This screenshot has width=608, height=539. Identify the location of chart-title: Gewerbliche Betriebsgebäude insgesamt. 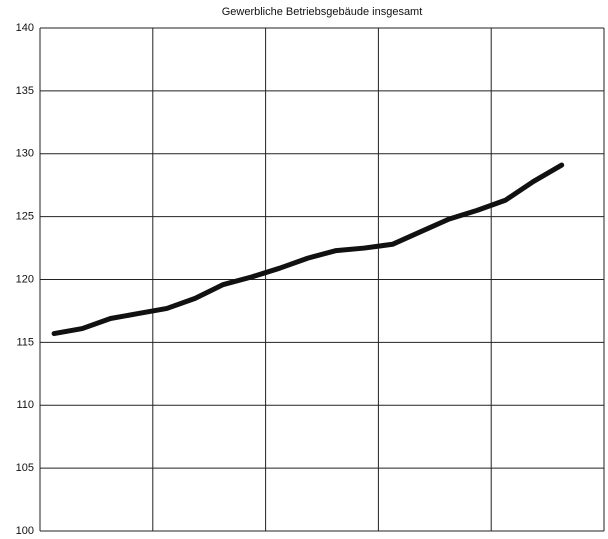
(322, 12).